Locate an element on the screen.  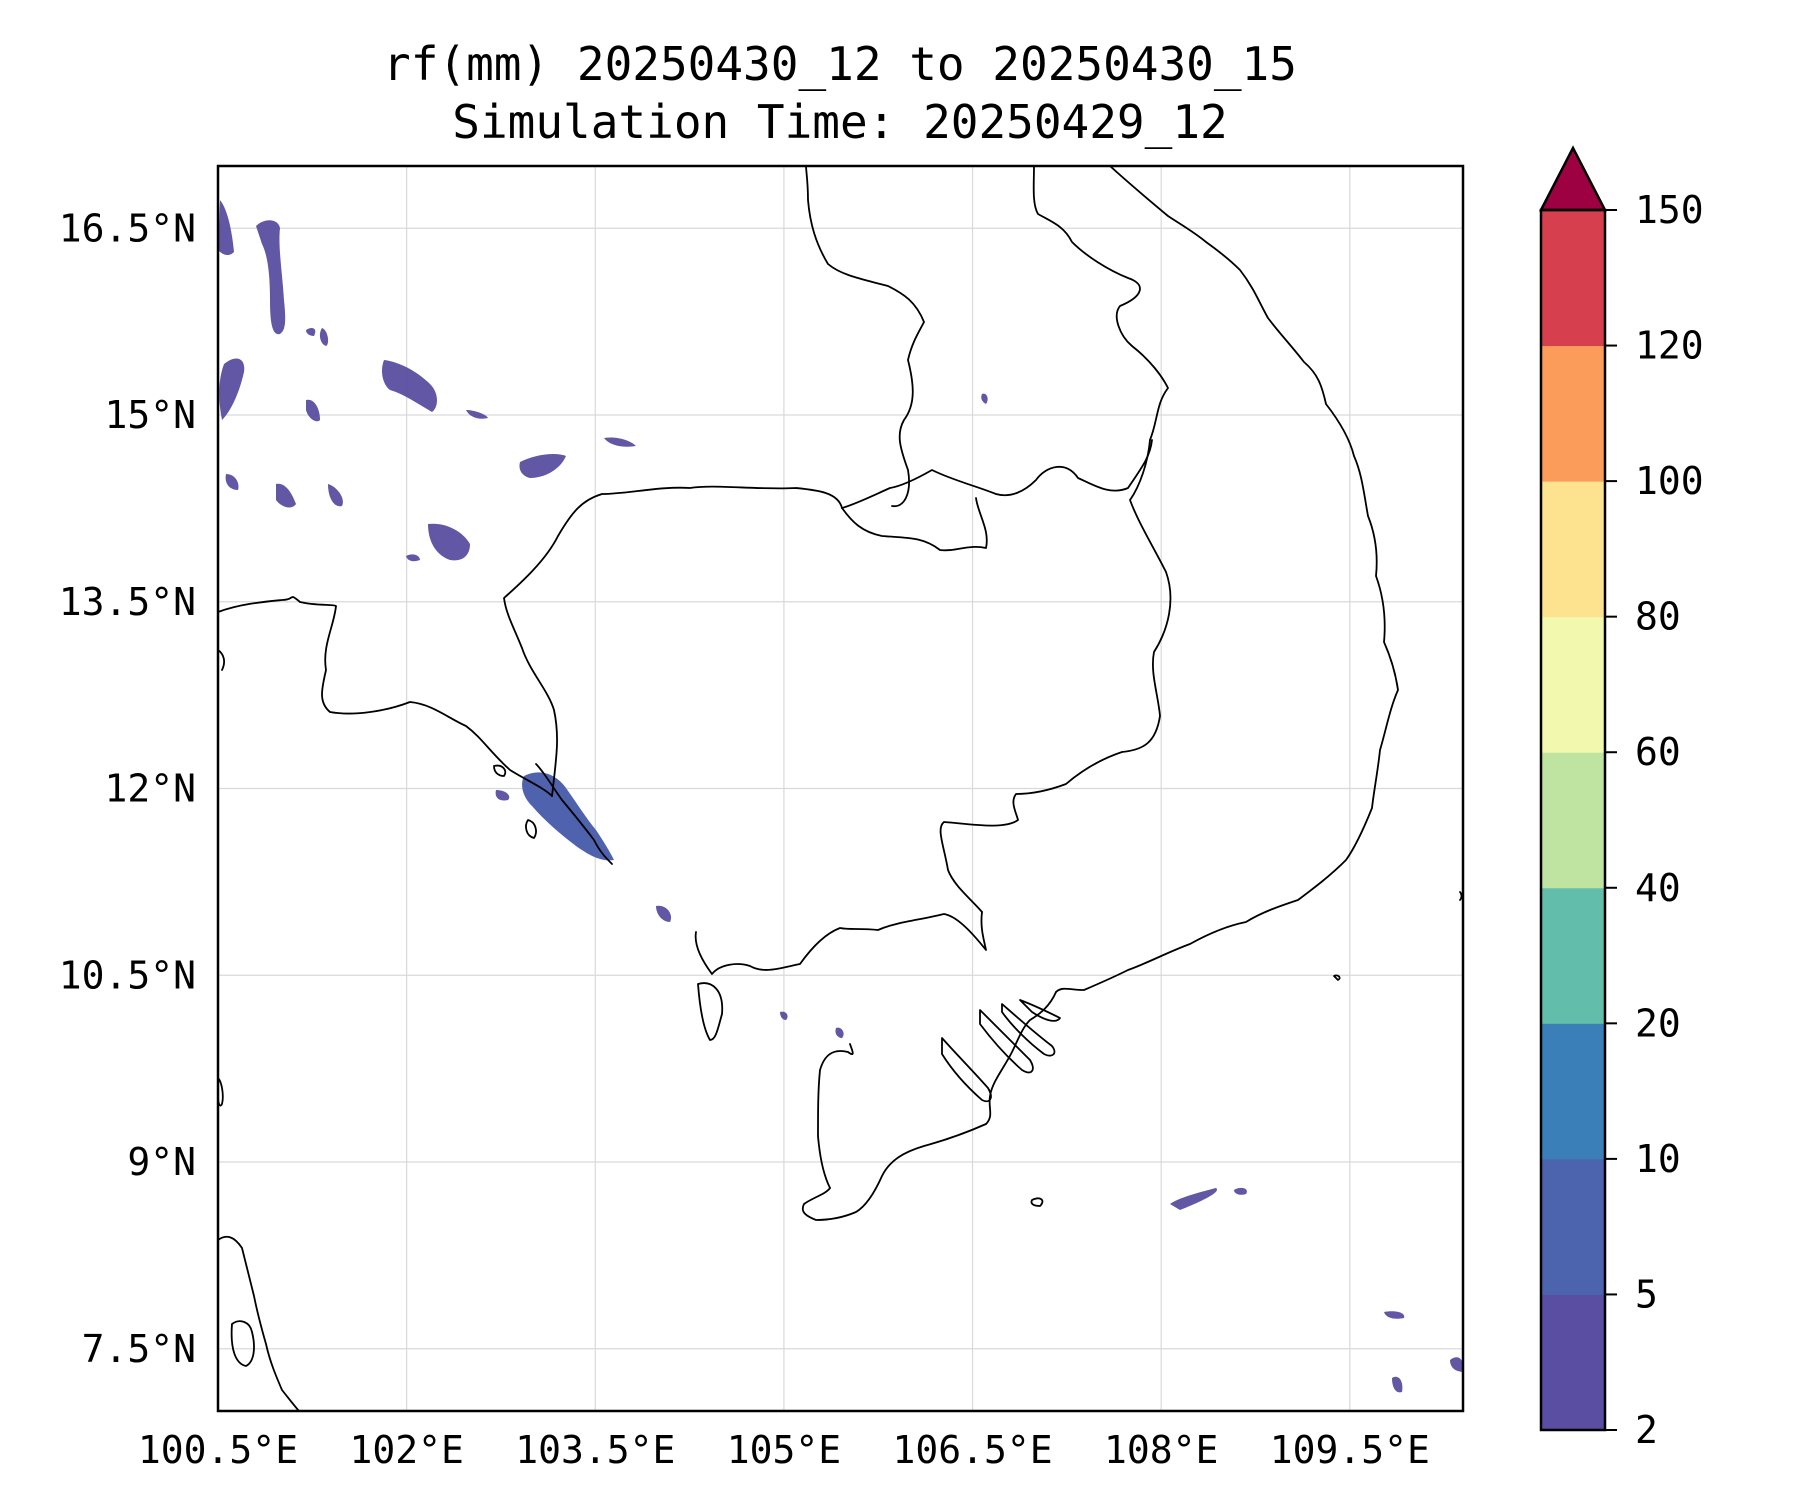
y-tick-label: 13.5°N is located at coordinates (127, 602).